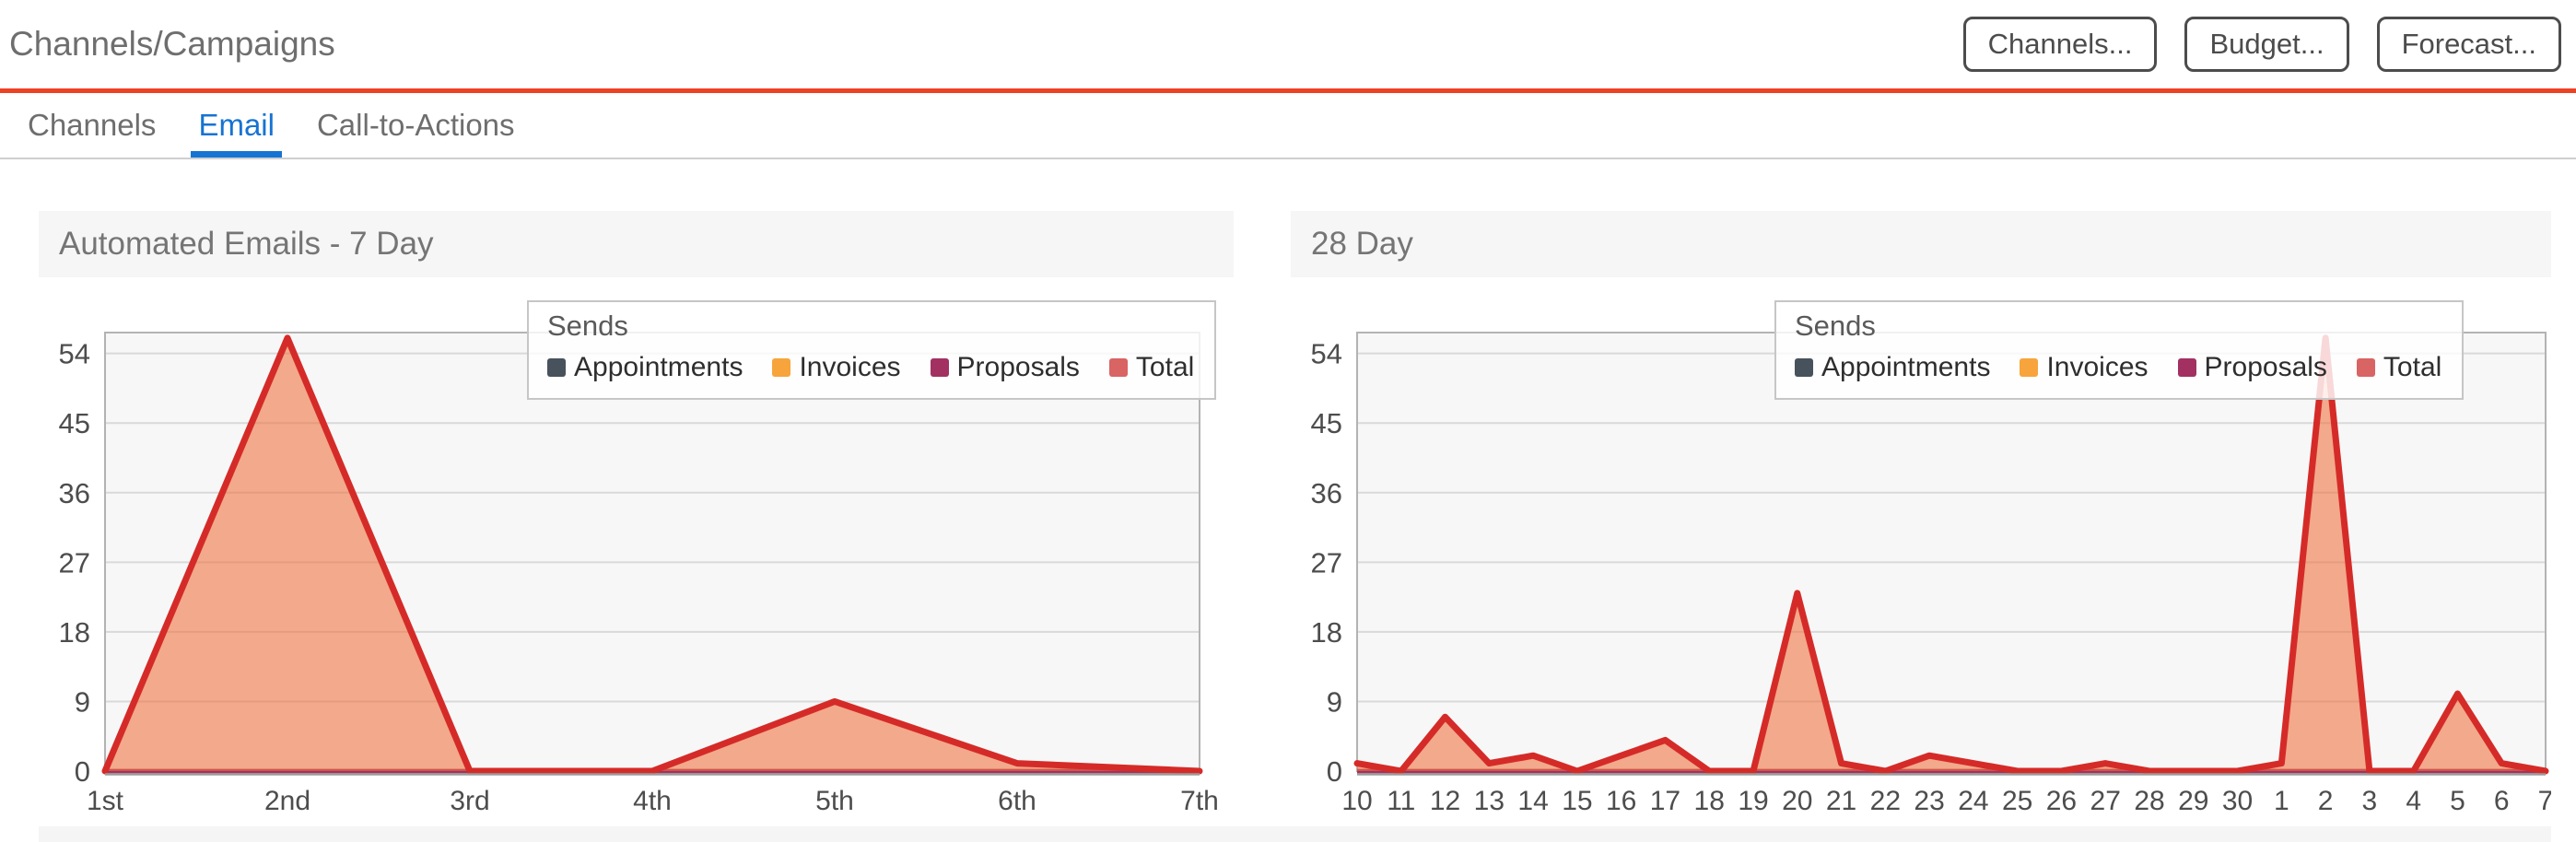 The image size is (2576, 842). I want to click on svg-text: 5th, so click(834, 801).